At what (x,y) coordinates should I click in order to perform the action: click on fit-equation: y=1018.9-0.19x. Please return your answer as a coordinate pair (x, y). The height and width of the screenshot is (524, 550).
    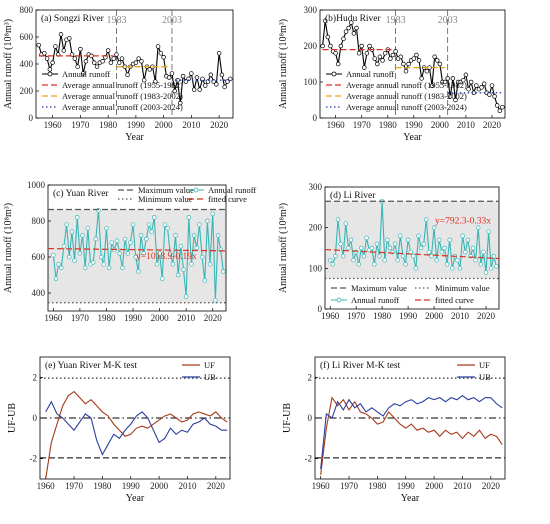
    Looking at the image, I should click on (166, 257).